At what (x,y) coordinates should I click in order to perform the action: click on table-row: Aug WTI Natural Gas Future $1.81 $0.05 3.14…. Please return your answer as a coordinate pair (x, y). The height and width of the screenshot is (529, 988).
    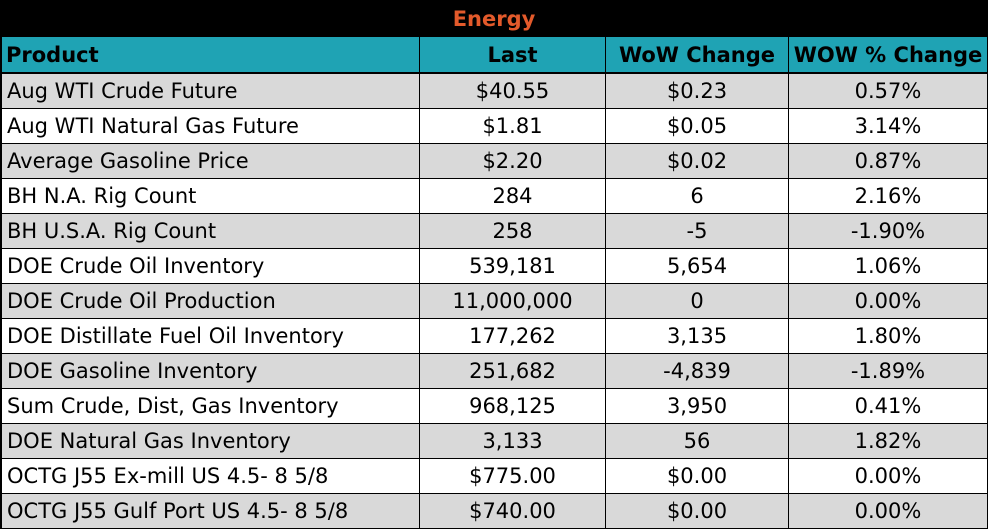
    Looking at the image, I should click on (494, 126).